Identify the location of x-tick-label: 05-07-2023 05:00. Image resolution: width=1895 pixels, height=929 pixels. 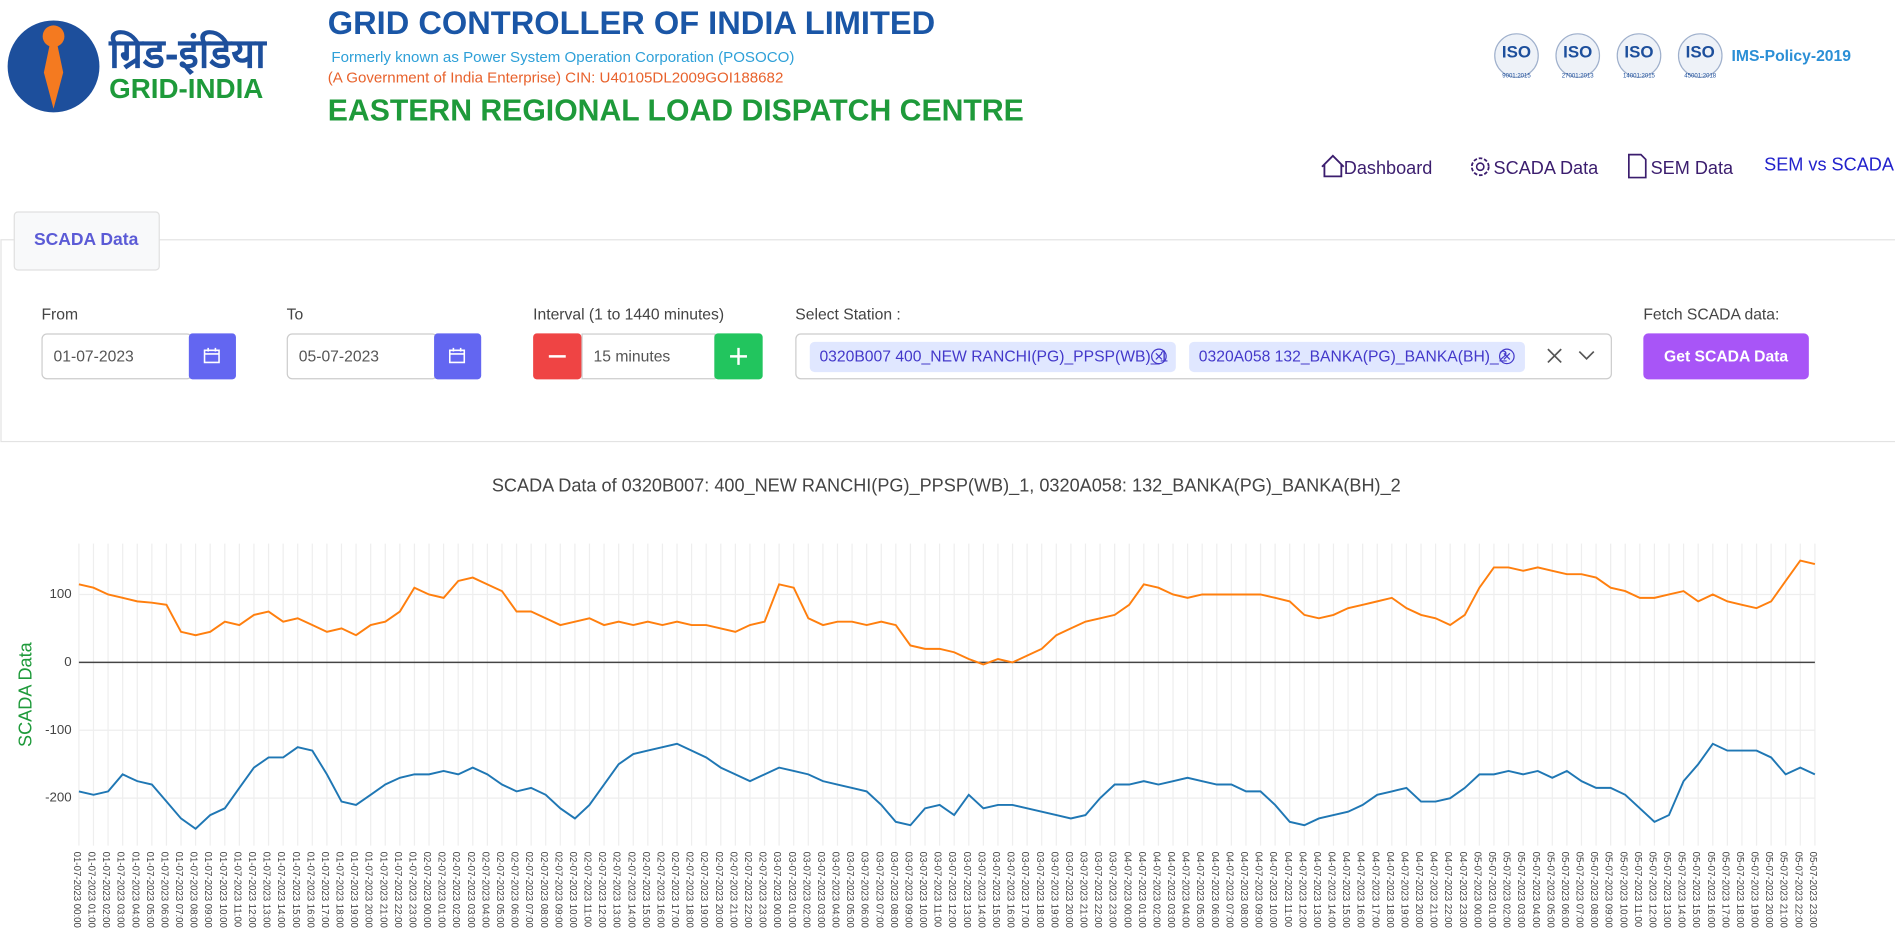
(1549, 890).